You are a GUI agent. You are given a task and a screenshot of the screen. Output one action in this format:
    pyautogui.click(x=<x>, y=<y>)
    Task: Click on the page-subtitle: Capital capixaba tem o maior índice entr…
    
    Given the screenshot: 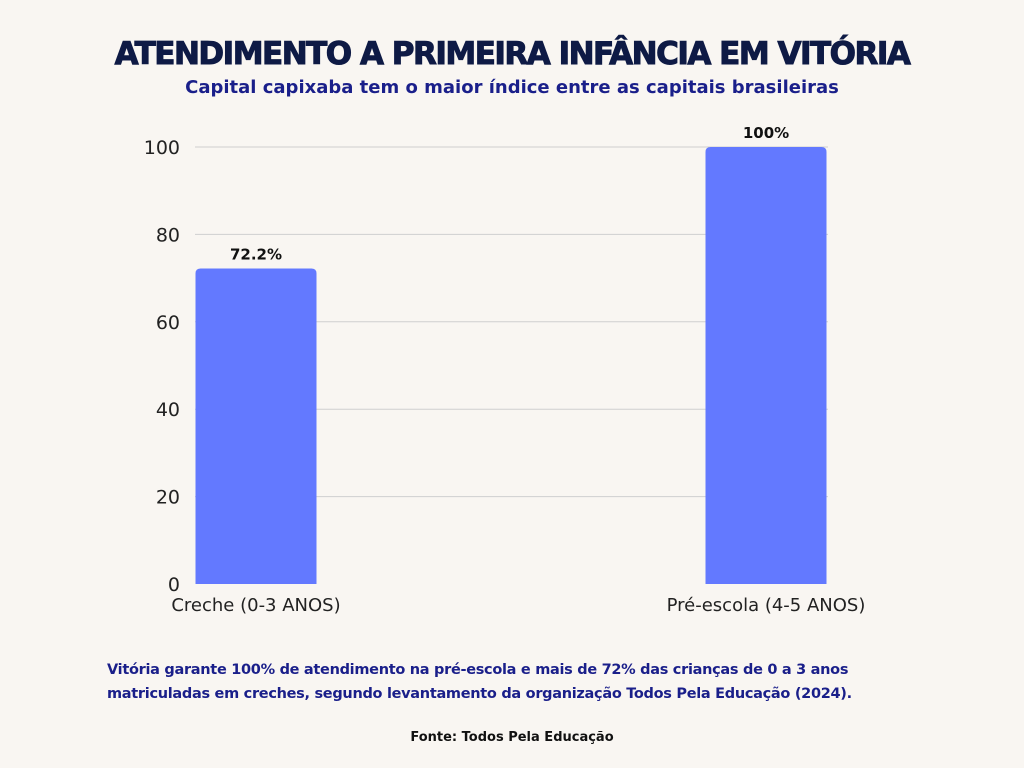 What is the action you would take?
    pyautogui.click(x=512, y=87)
    